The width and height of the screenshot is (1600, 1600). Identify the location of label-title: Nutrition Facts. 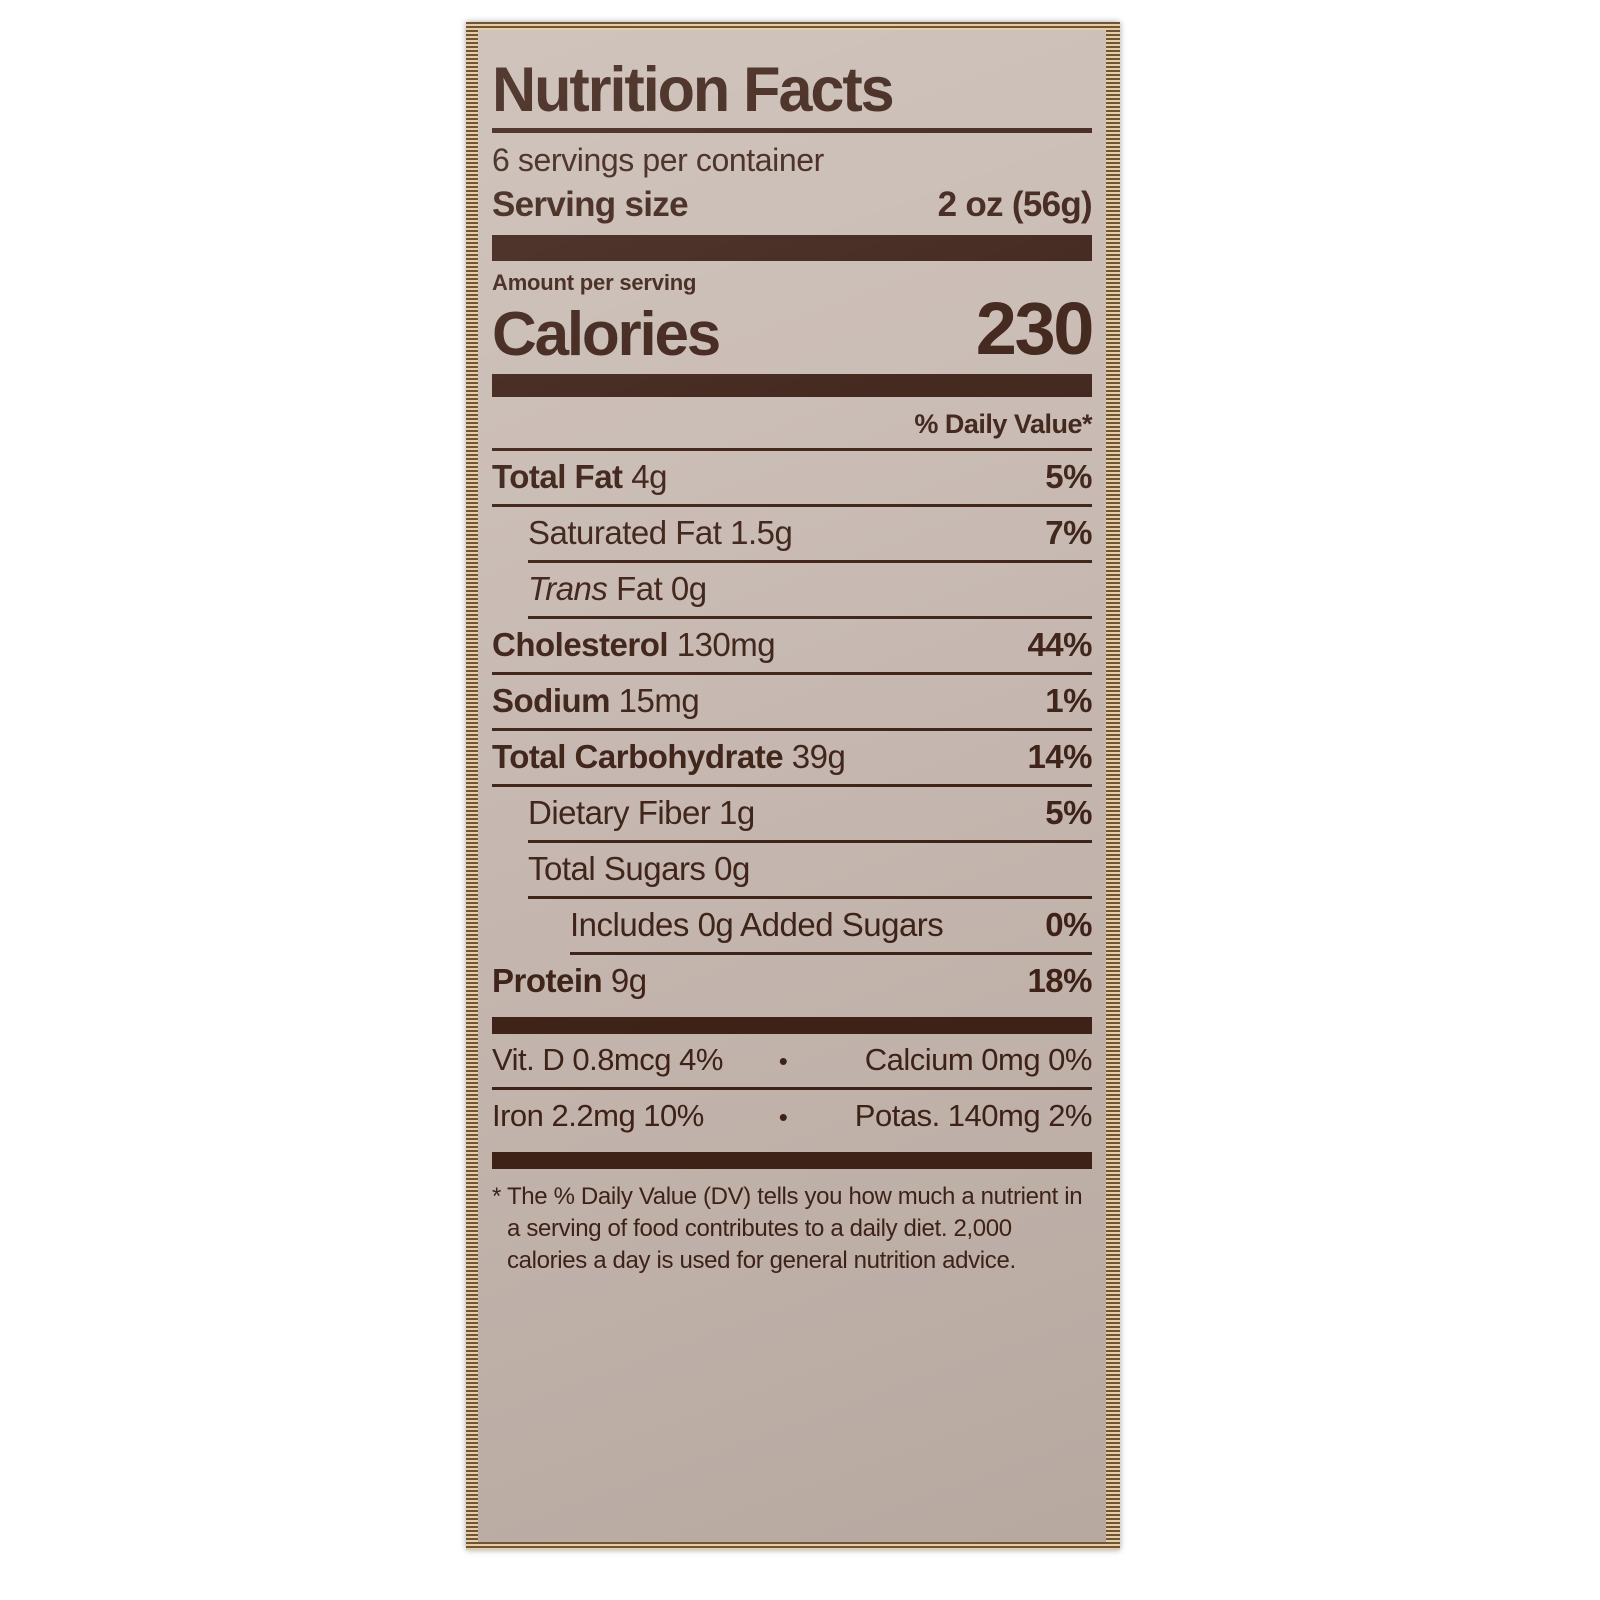
(693, 90).